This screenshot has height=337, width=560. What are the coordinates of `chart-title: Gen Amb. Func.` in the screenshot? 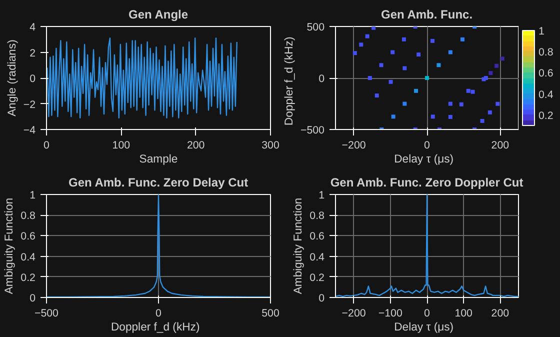 It's located at (427, 15).